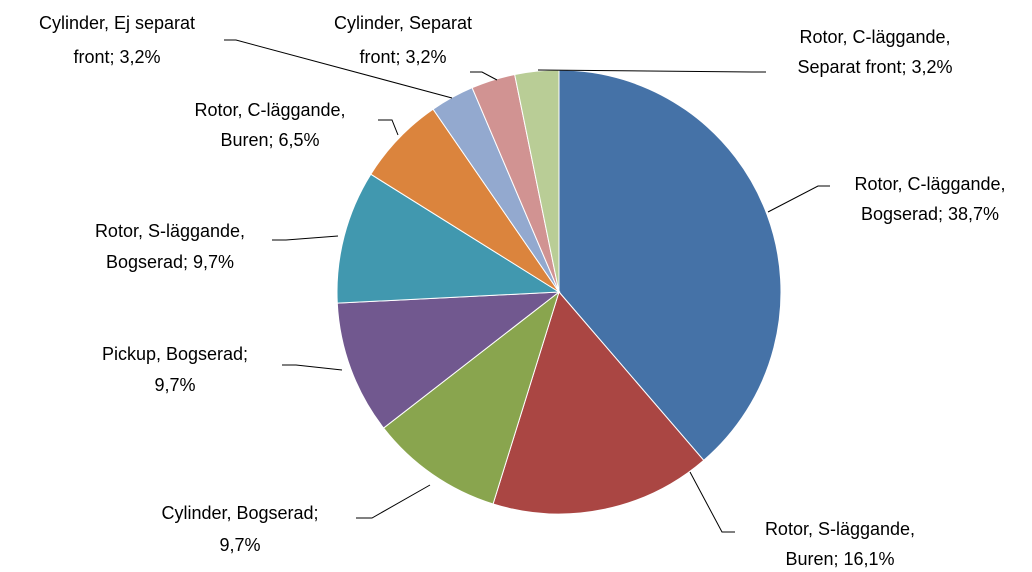 Image resolution: width=1032 pixels, height=572 pixels. What do you see at coordinates (839, 559) in the screenshot?
I see `data-label: Buren; 16,1%` at bounding box center [839, 559].